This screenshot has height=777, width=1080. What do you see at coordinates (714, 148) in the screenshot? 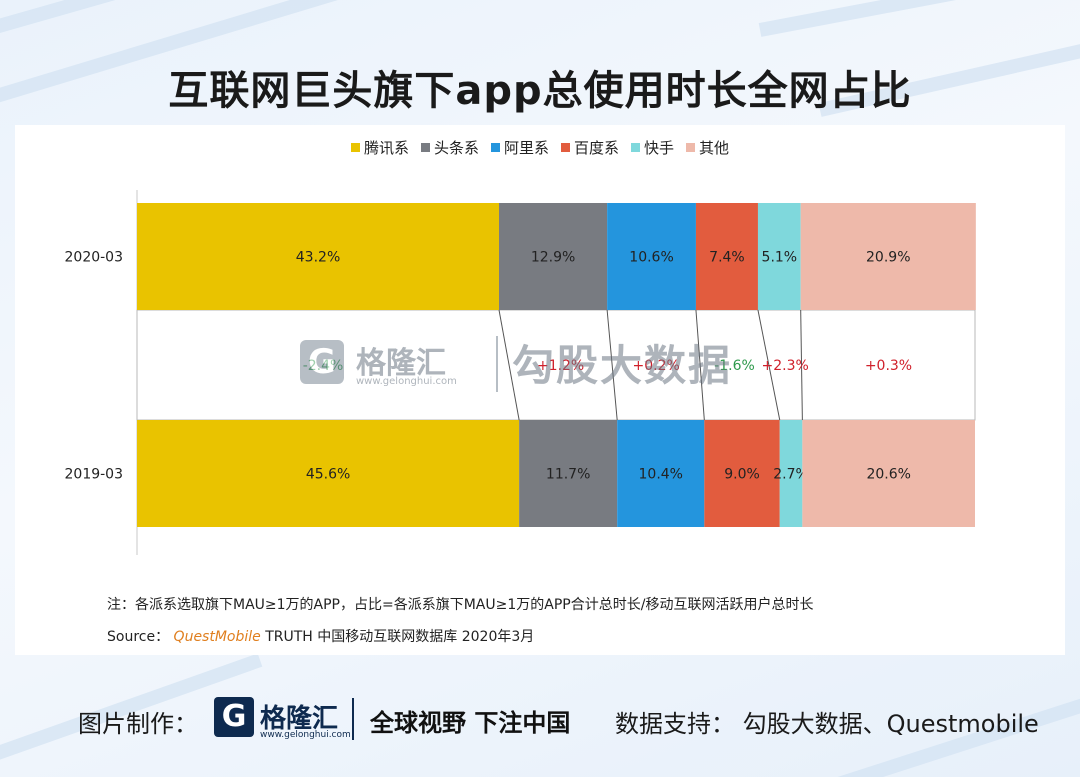
I see `legend-label: 其他` at bounding box center [714, 148].